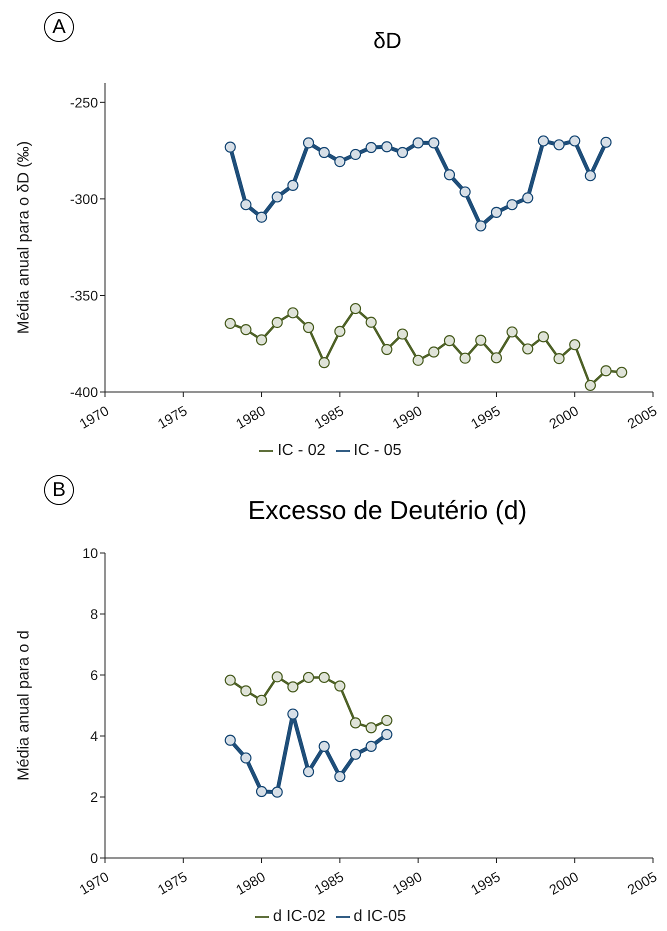 Image resolution: width=667 pixels, height=931 pixels. I want to click on y-tick-label: 10, so click(90, 552).